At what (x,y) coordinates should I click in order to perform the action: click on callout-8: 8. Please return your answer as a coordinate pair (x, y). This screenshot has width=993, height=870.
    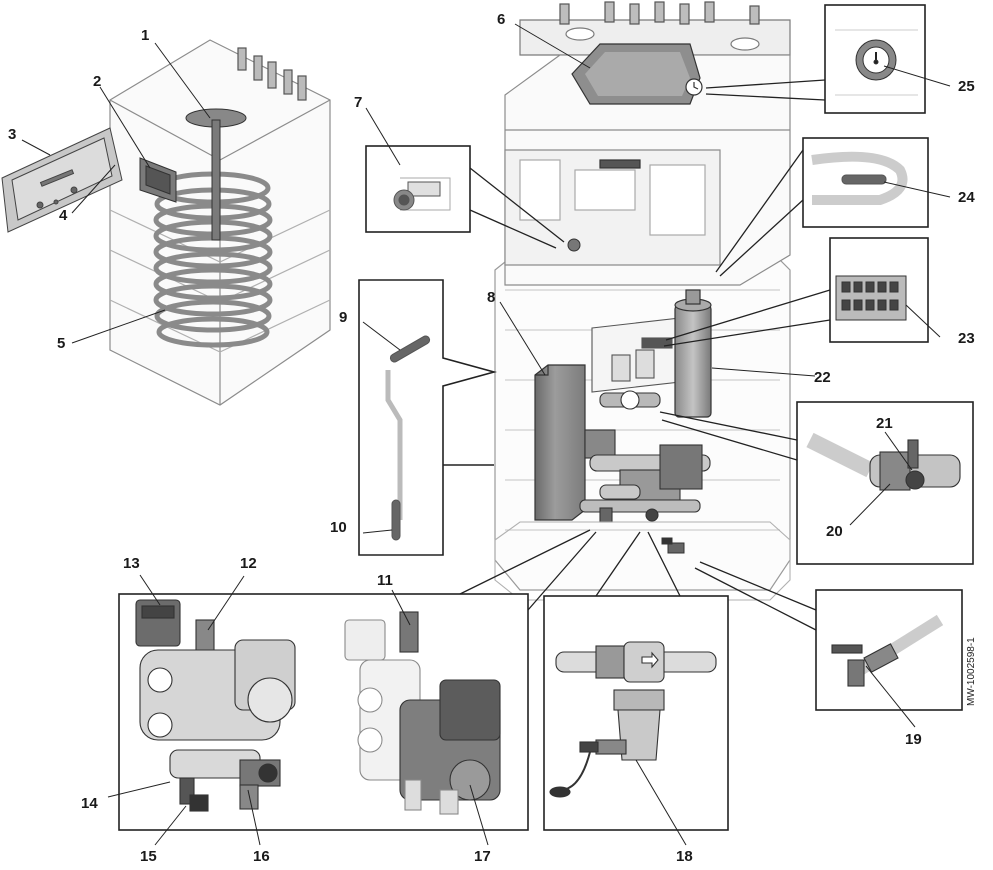
    Looking at the image, I should click on (491, 297).